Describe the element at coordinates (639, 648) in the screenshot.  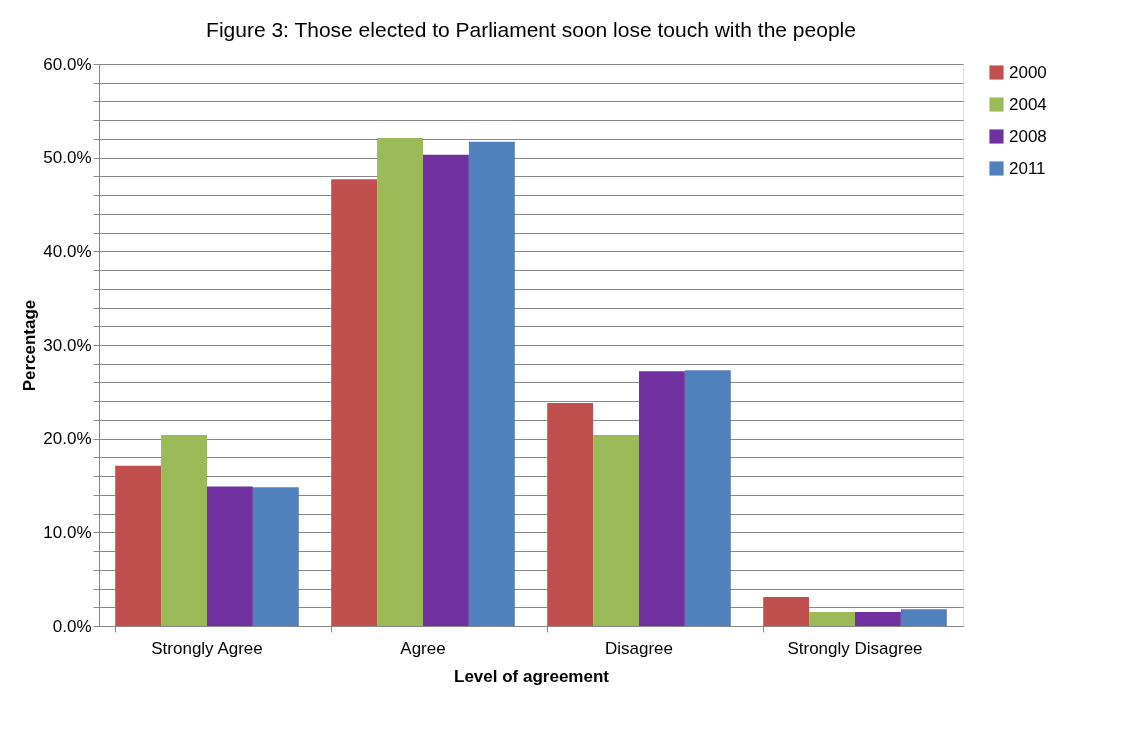
I see `x-tick-label: Disagree` at that location.